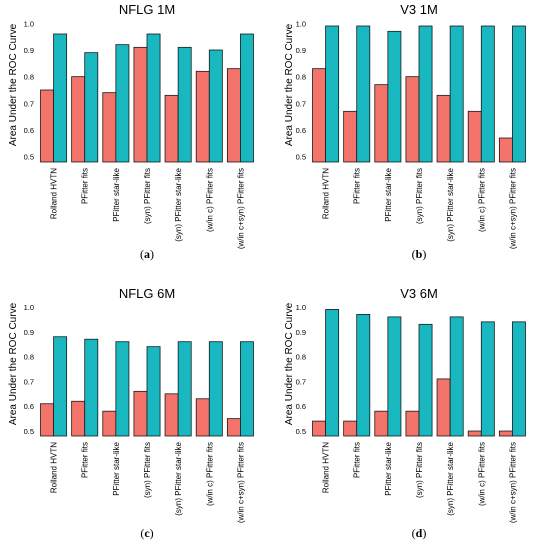 The height and width of the screenshot is (550, 545). I want to click on panel-caption: (a), so click(147, 254).